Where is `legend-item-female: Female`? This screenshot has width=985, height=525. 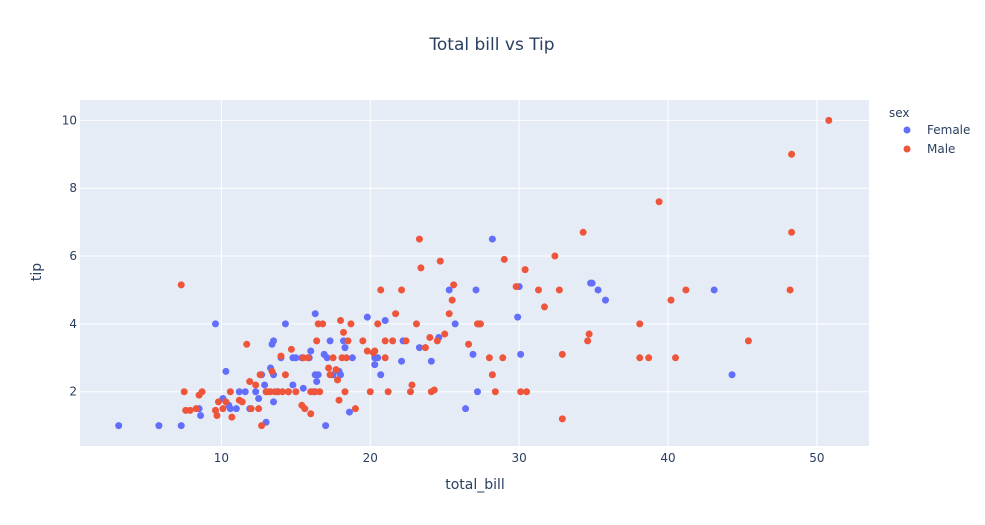 legend-item-female: Female is located at coordinates (937, 130).